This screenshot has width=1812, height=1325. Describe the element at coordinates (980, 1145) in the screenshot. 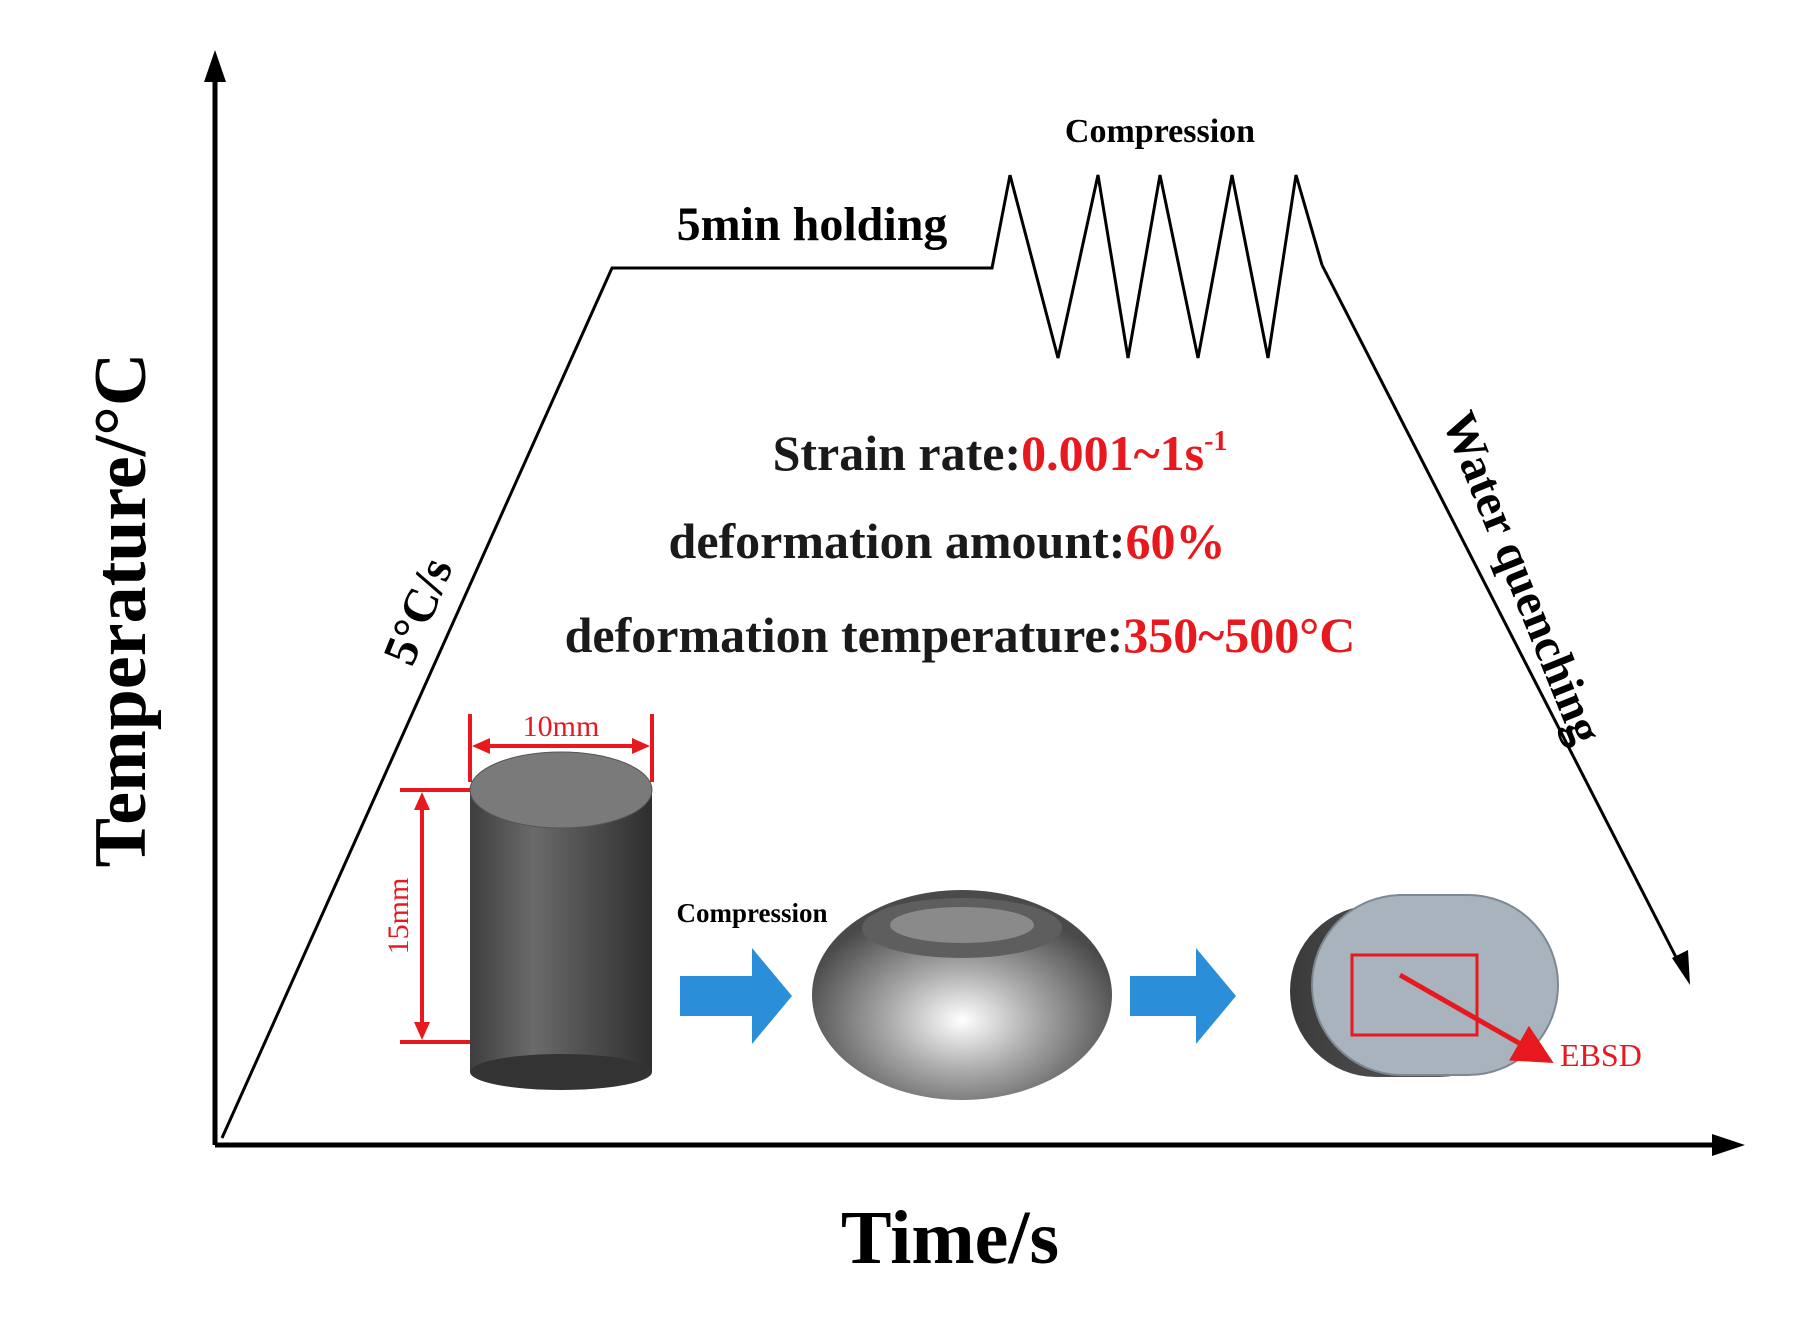

I see `x-axis` at that location.